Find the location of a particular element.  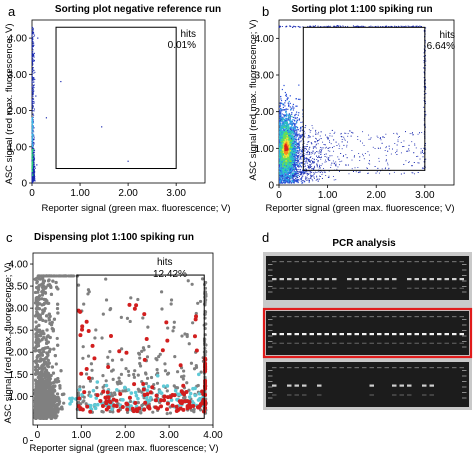

panel-b-letter: b is located at coordinates (265, 11).